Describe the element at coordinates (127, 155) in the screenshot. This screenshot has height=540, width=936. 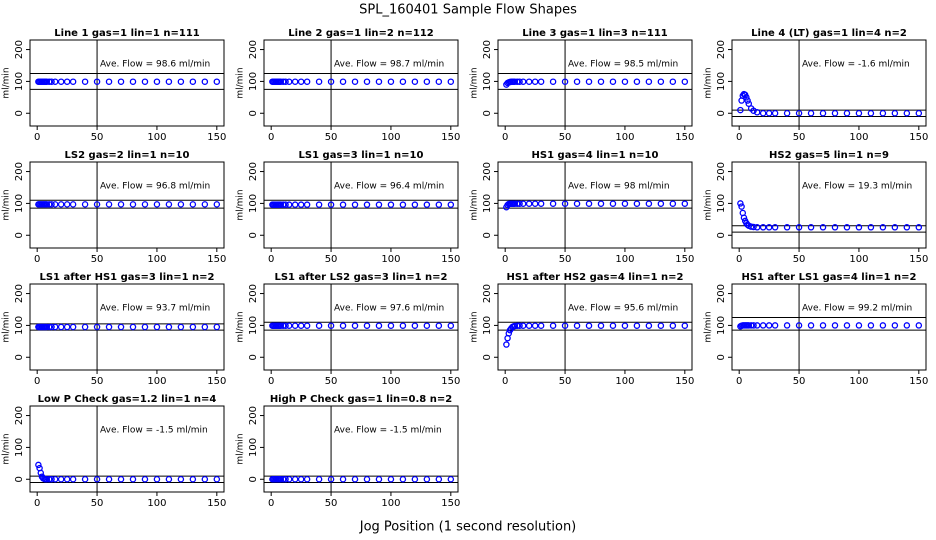
I see `panel-title: LS2 gas=2 lin=1 n=10` at that location.